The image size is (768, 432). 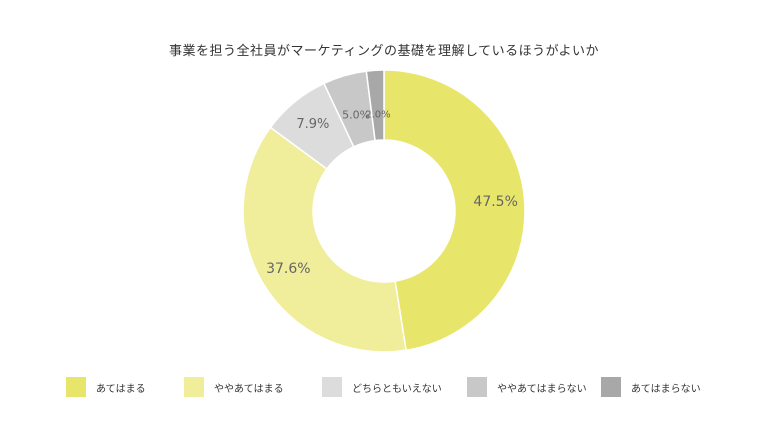 I want to click on slice-label-1: 47.5%, so click(x=495, y=202).